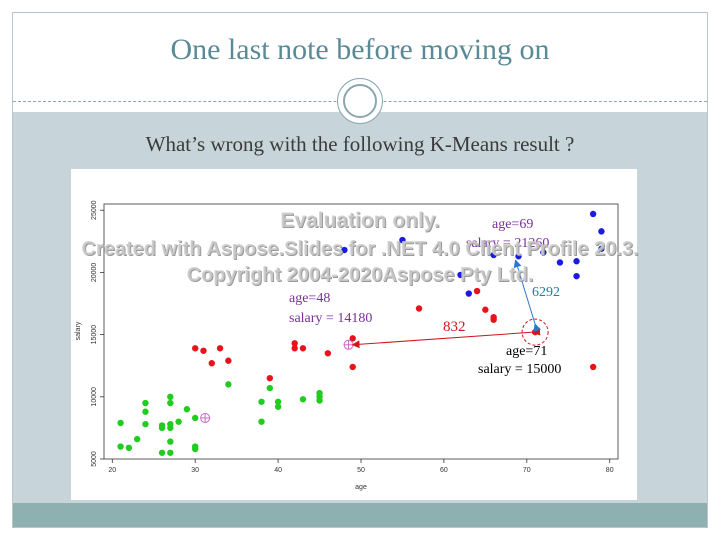  I want to click on annotation-age-71: age=71, so click(526, 351).